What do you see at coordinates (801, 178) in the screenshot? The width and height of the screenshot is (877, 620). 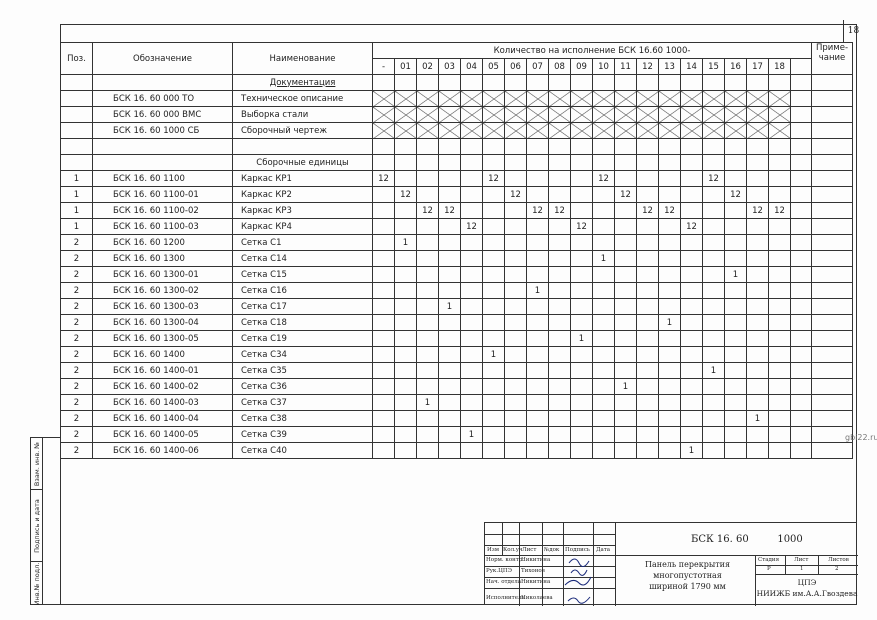 I see `cell-qty-extra` at bounding box center [801, 178].